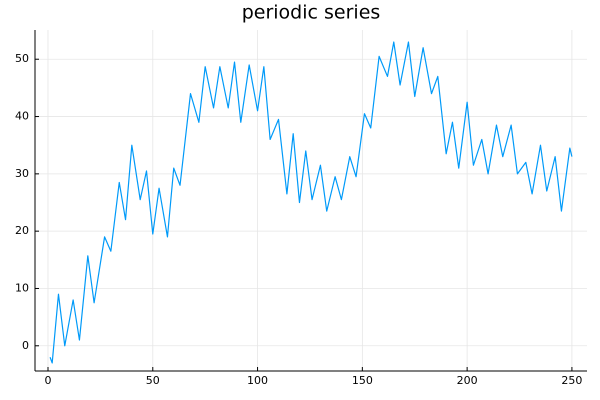  I want to click on x-tick-label: 150, so click(362, 380).